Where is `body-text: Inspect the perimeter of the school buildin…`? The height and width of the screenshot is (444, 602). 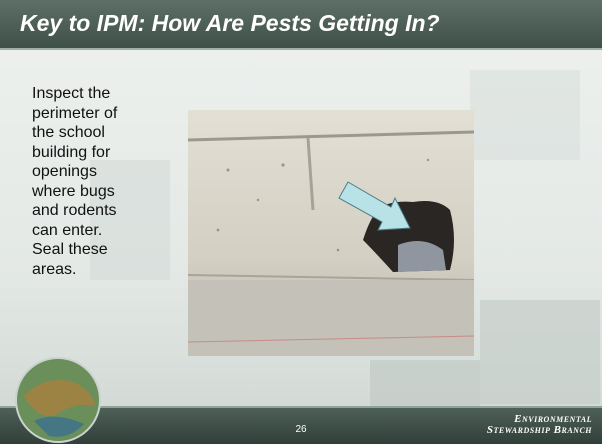
body-text: Inspect the perimeter of the school buildin… is located at coordinates (74, 181).